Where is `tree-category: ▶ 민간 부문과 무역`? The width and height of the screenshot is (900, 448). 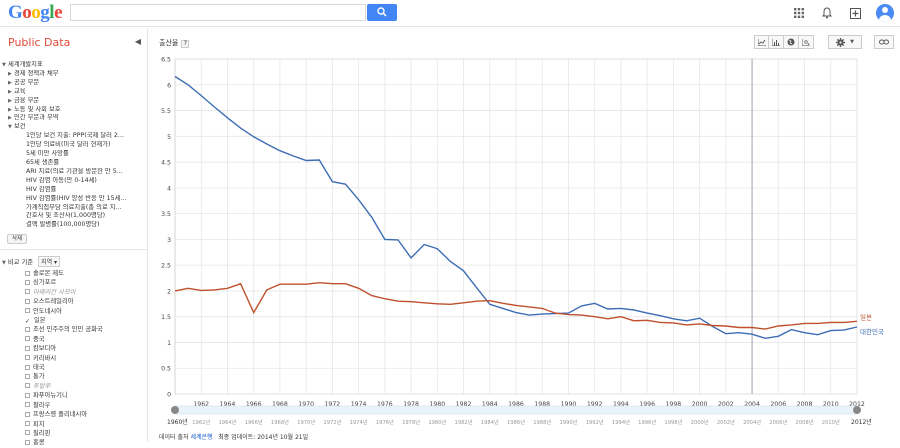 tree-category: ▶ 민간 부문과 무역 is located at coordinates (75, 118).